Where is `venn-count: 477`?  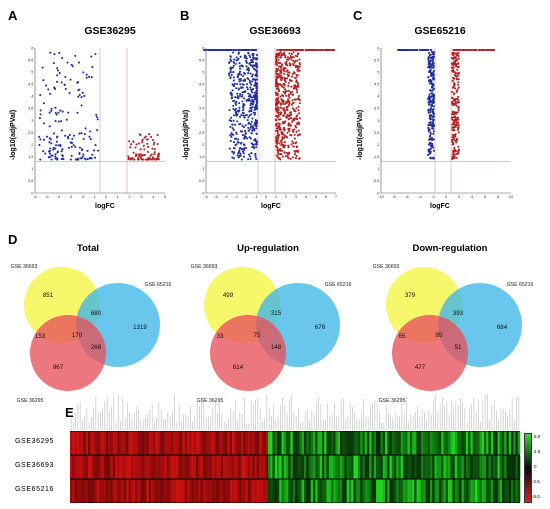 venn-count: 477 is located at coordinates (420, 367).